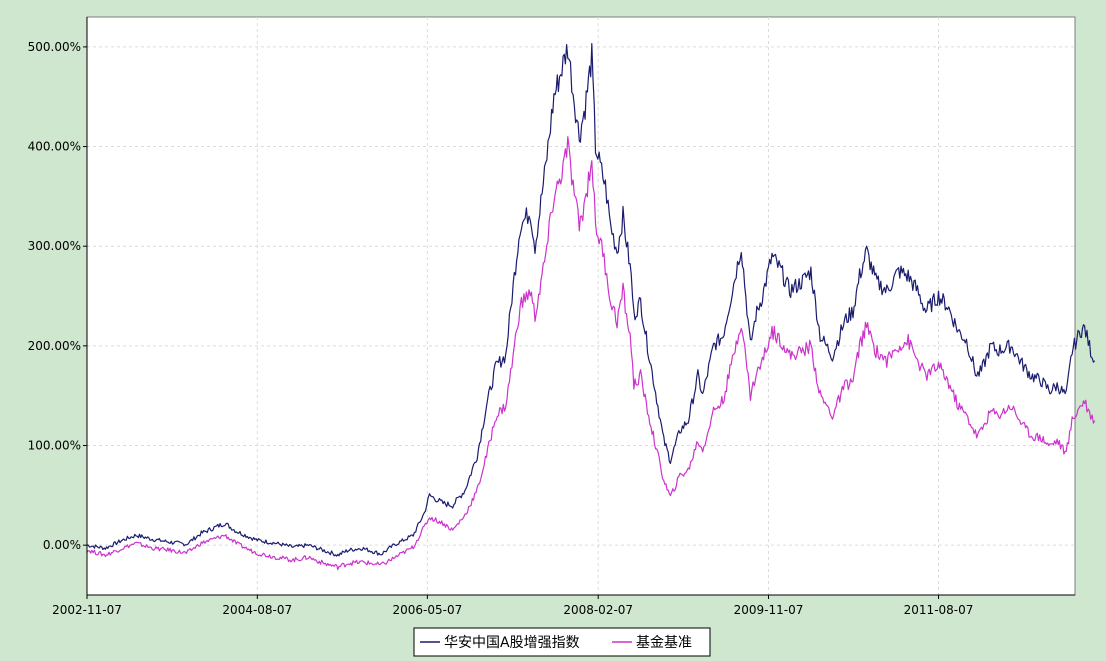  I want to click on x-tick-label: 2006-05-07, so click(427, 610).